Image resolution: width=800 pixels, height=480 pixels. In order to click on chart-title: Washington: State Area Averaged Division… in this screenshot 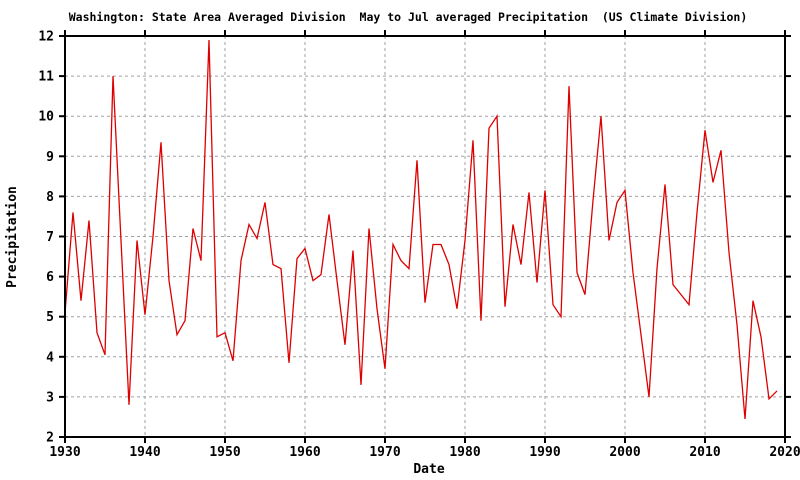, I will do `click(408, 17)`.